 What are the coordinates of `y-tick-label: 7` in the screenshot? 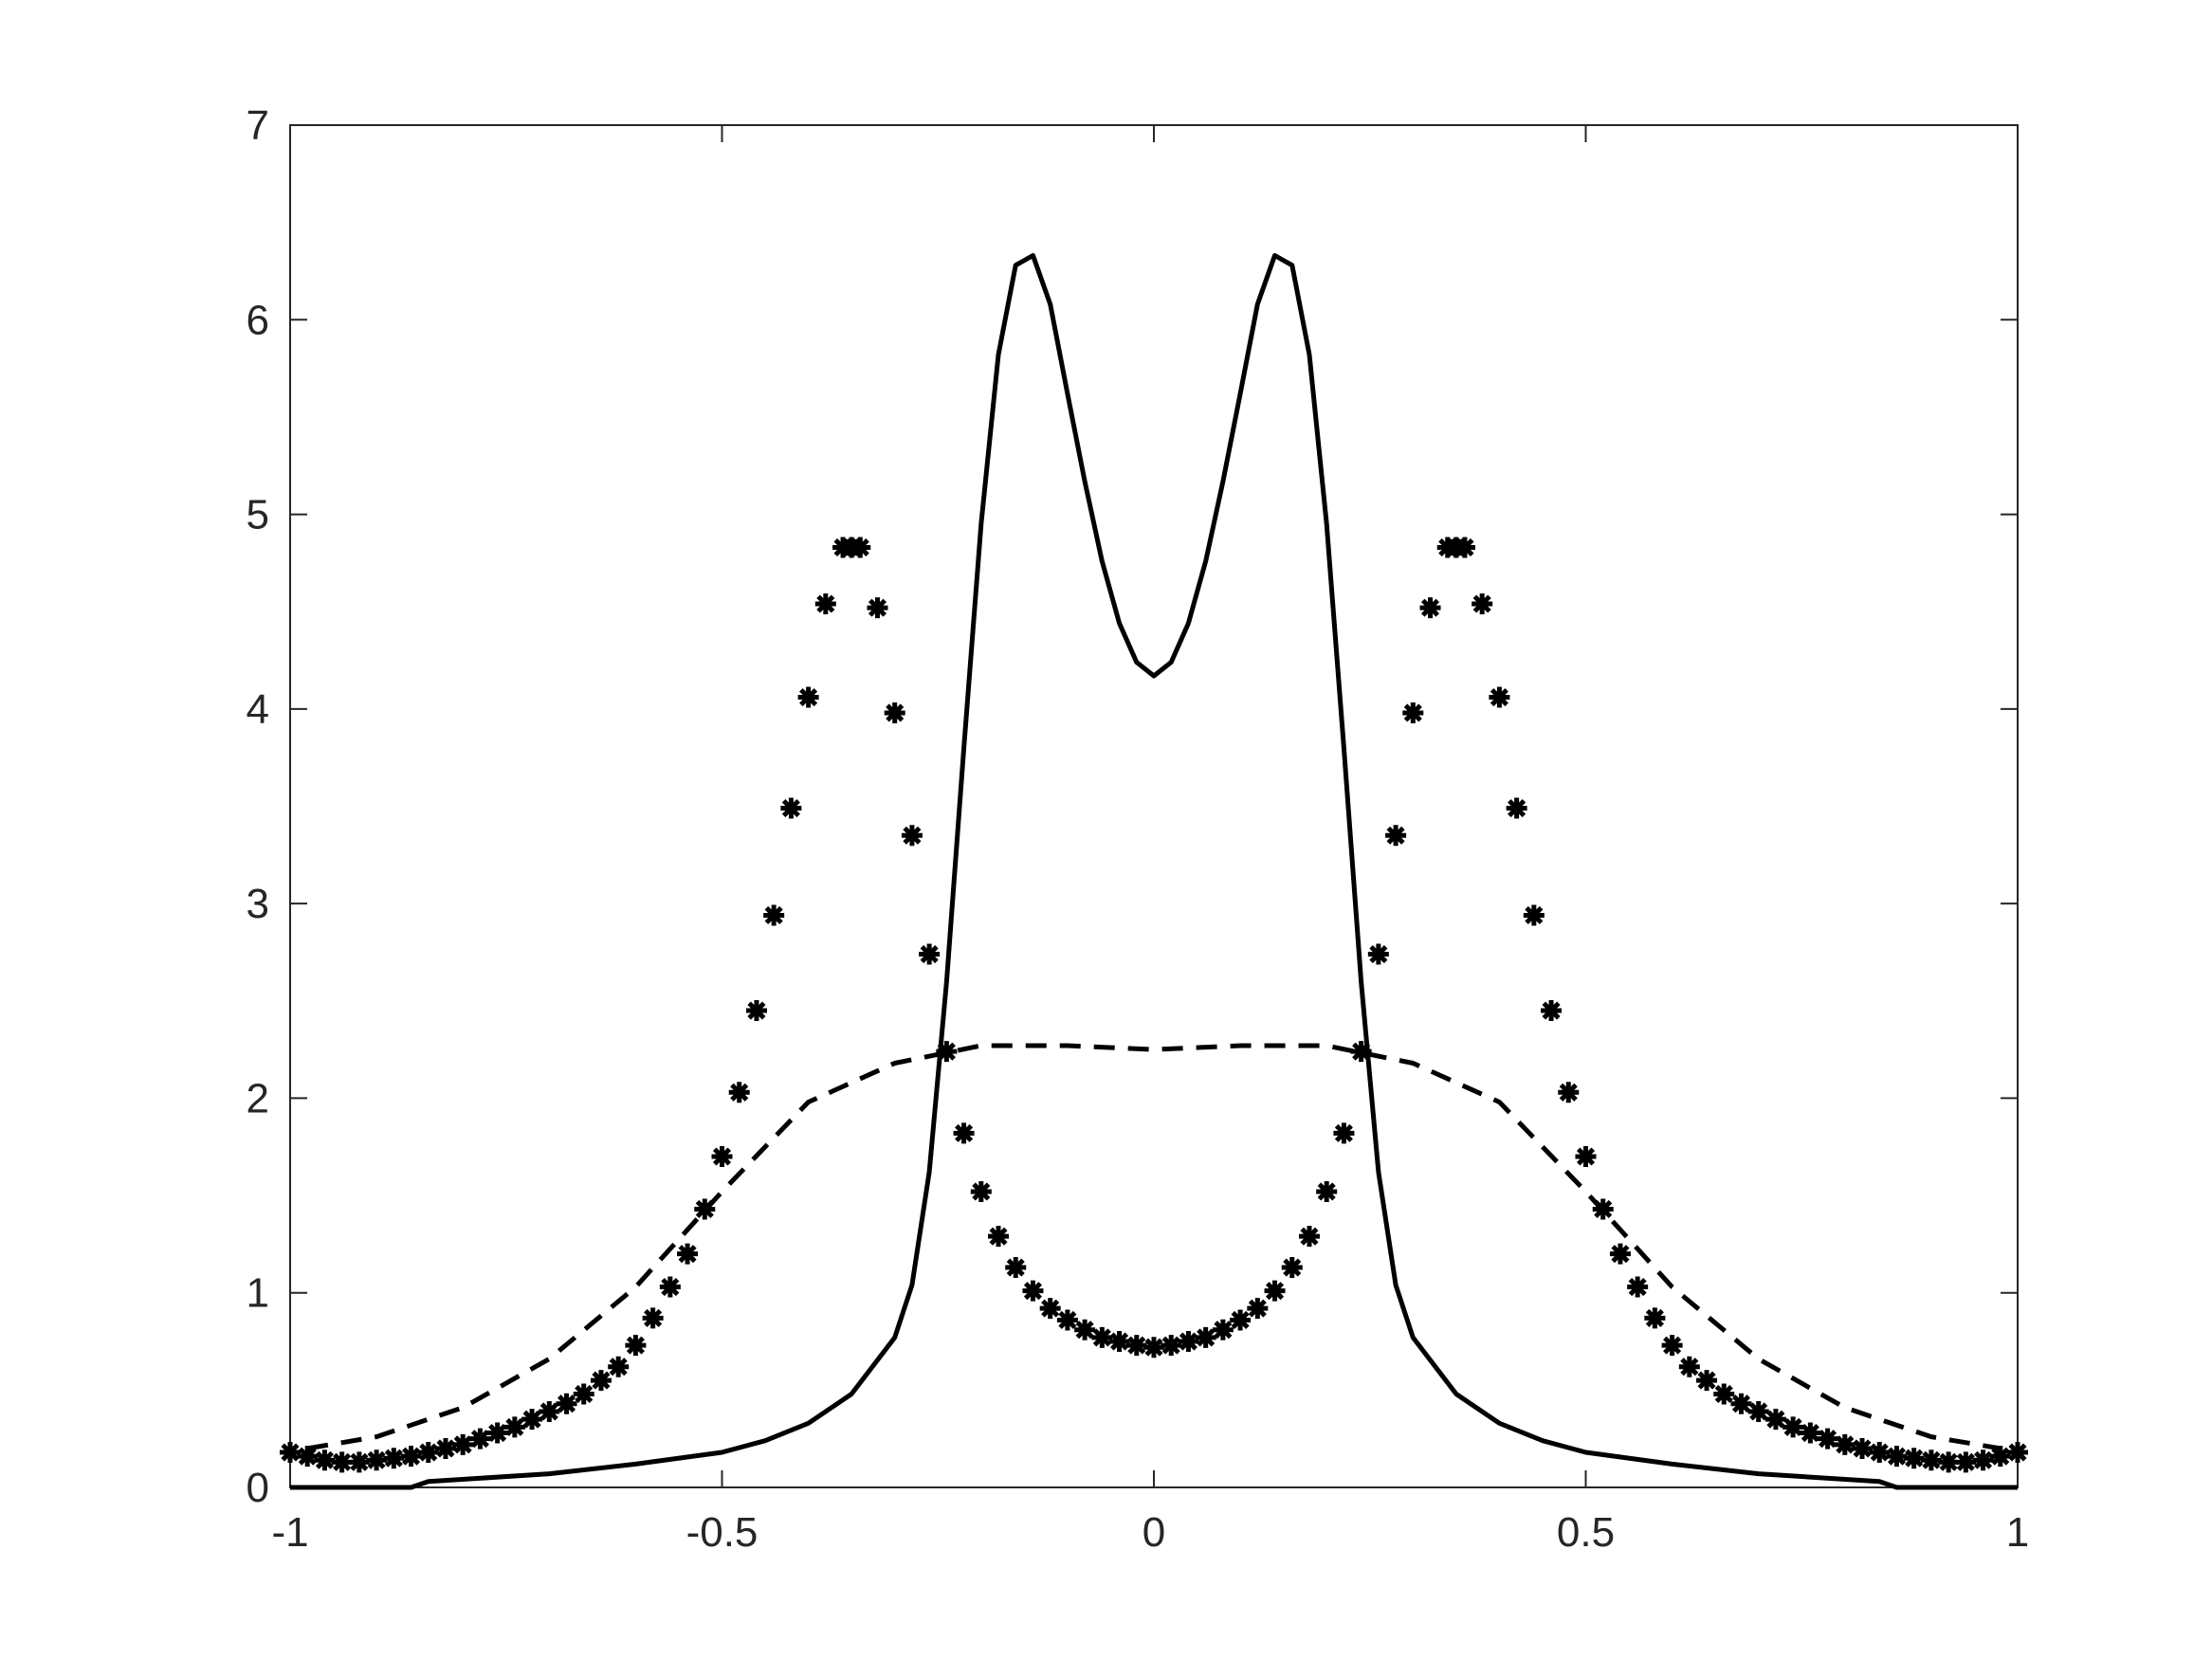 It's located at (258, 125).